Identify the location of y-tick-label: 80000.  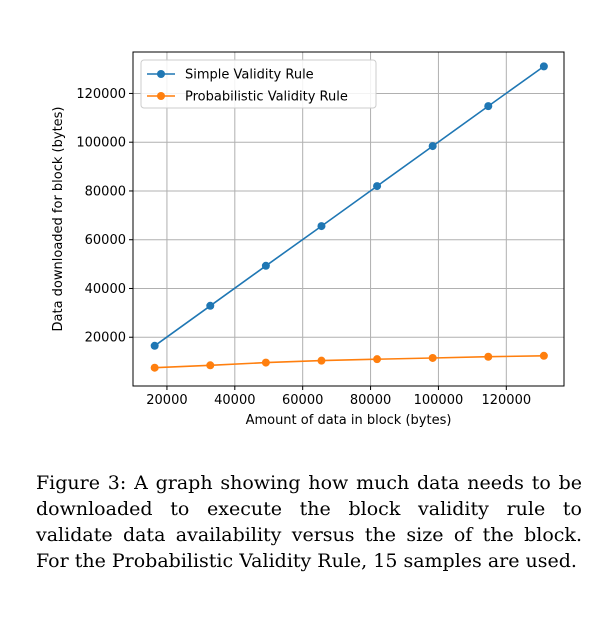
(105, 191).